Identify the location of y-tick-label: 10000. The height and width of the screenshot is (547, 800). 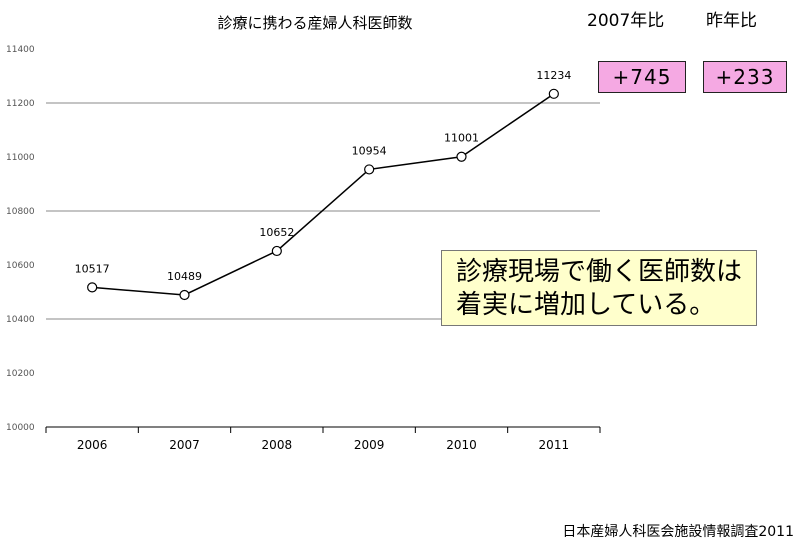
(20, 428).